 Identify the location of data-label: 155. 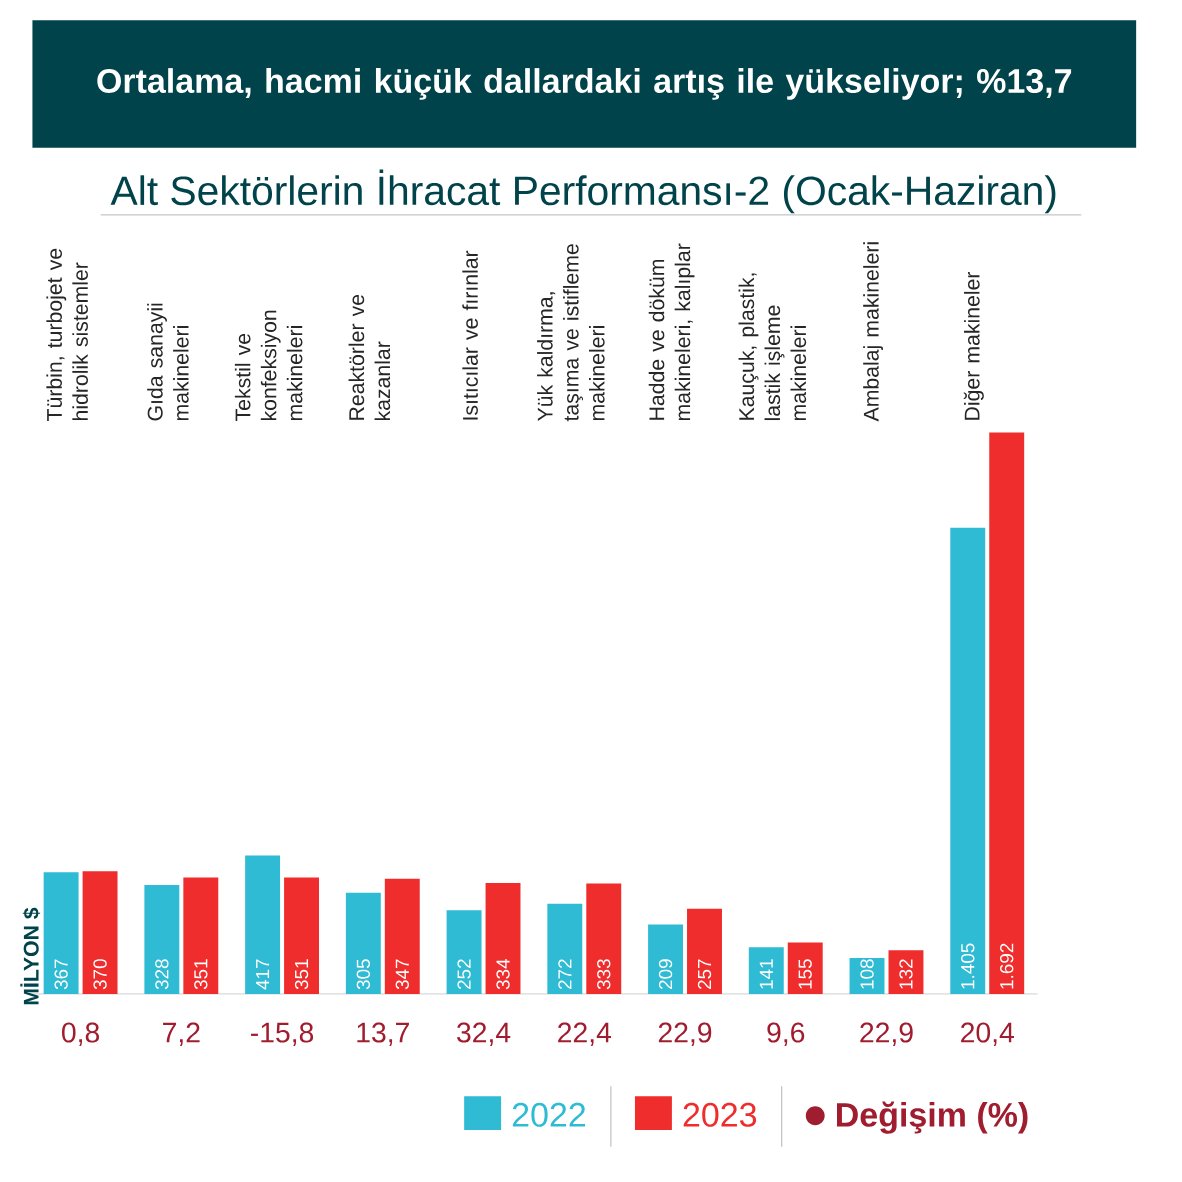
(805, 974).